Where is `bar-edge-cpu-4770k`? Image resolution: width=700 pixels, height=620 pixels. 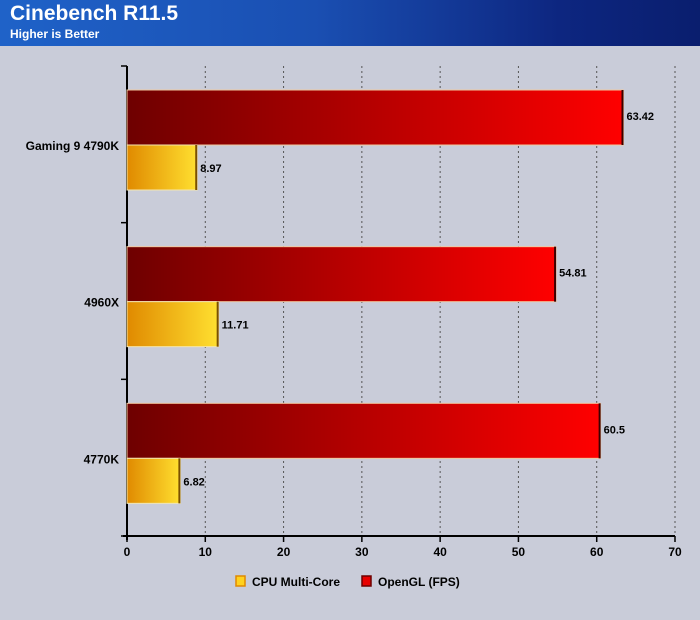
bar-edge-cpu-4770k is located at coordinates (179, 481).